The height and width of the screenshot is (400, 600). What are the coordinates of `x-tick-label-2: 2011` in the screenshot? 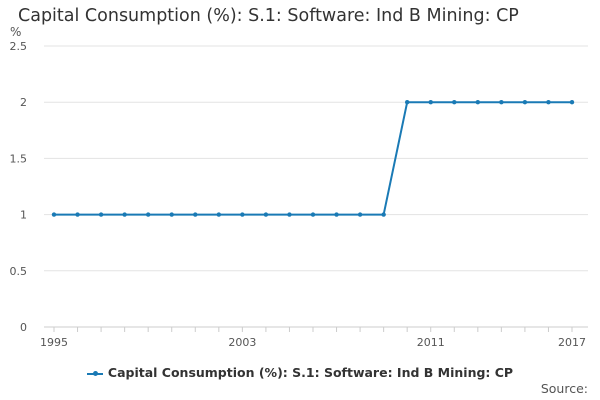 It's located at (431, 342).